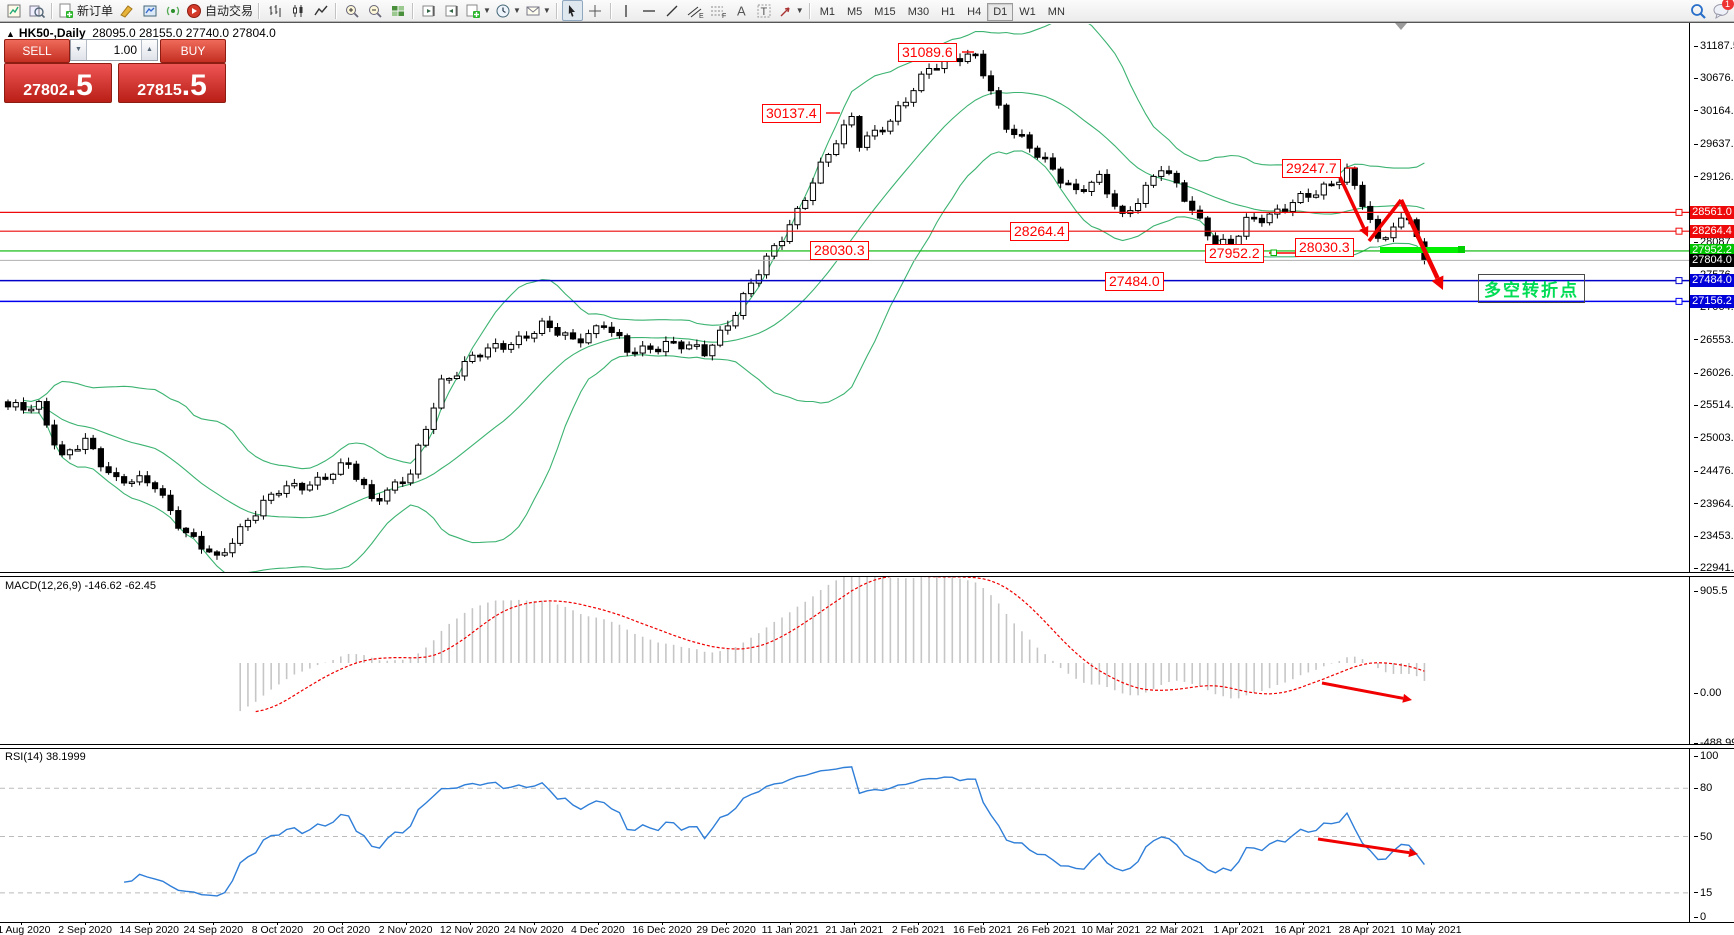 The image size is (1734, 935). Describe the element at coordinates (125, 50) in the screenshot. I see `volume-value: 1.00` at that location.